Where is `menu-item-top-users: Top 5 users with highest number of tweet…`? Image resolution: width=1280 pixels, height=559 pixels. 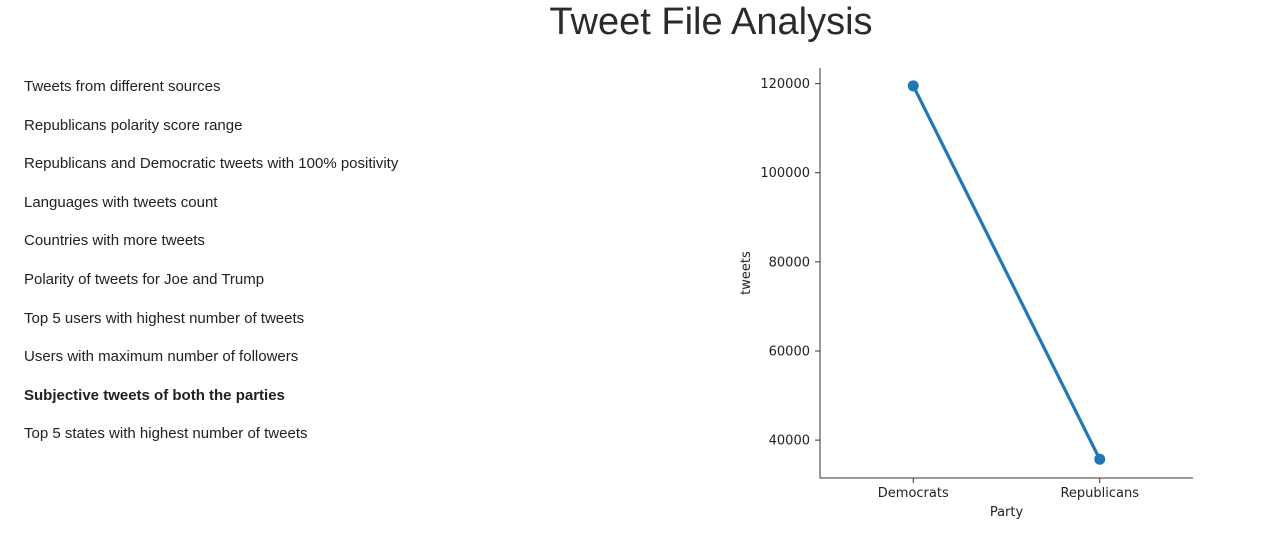
menu-item-top-users: Top 5 users with highest number of tweet… is located at coordinates (164, 318).